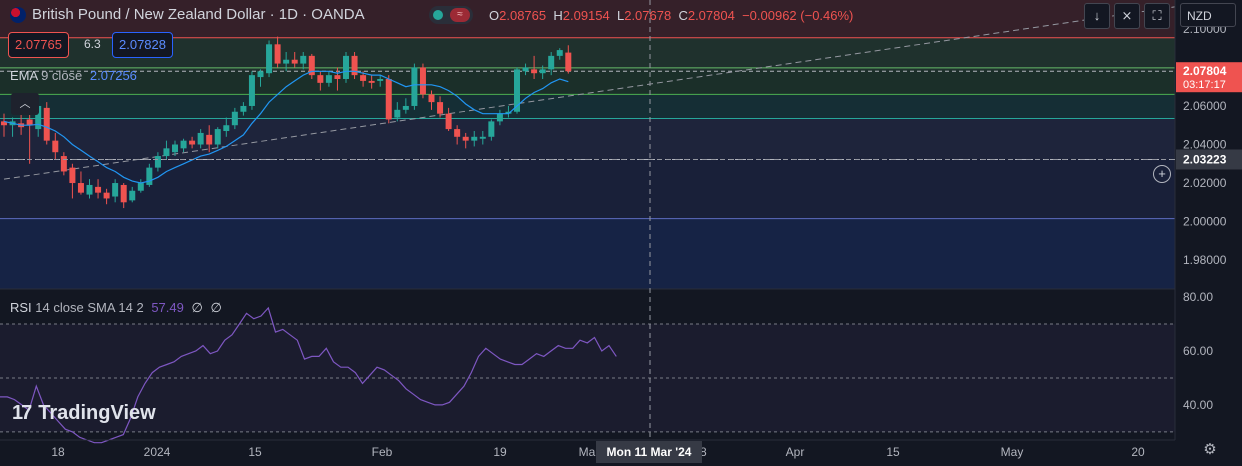  Describe the element at coordinates (113, 75) in the screenshot. I see `ema-value: 2.07256` at that location.